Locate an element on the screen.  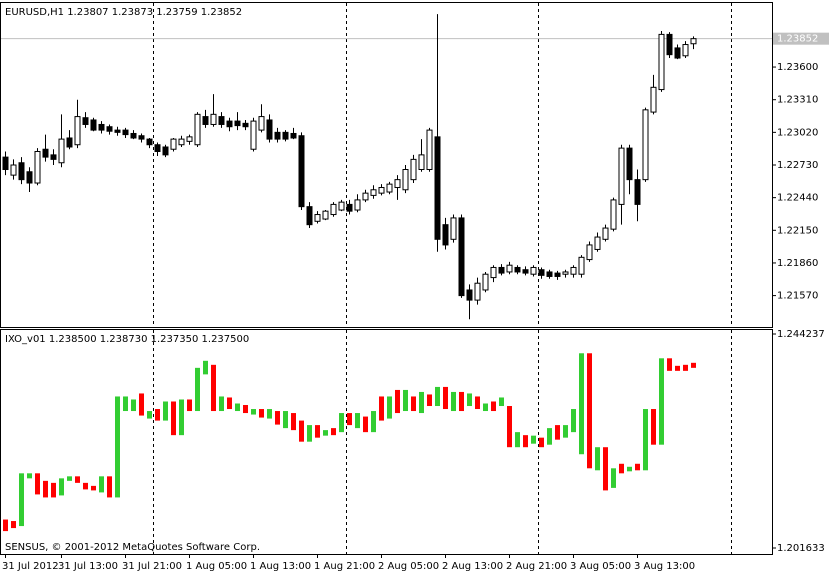
x-tick-label: 31 Jul 13:00 is located at coordinates (88, 566).